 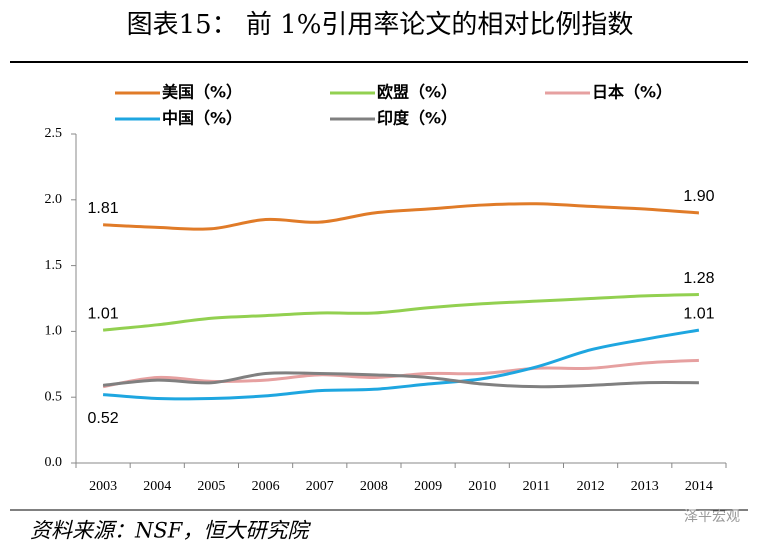 What do you see at coordinates (632, 92) in the screenshot?
I see `legend-label: 日本（%）` at bounding box center [632, 92].